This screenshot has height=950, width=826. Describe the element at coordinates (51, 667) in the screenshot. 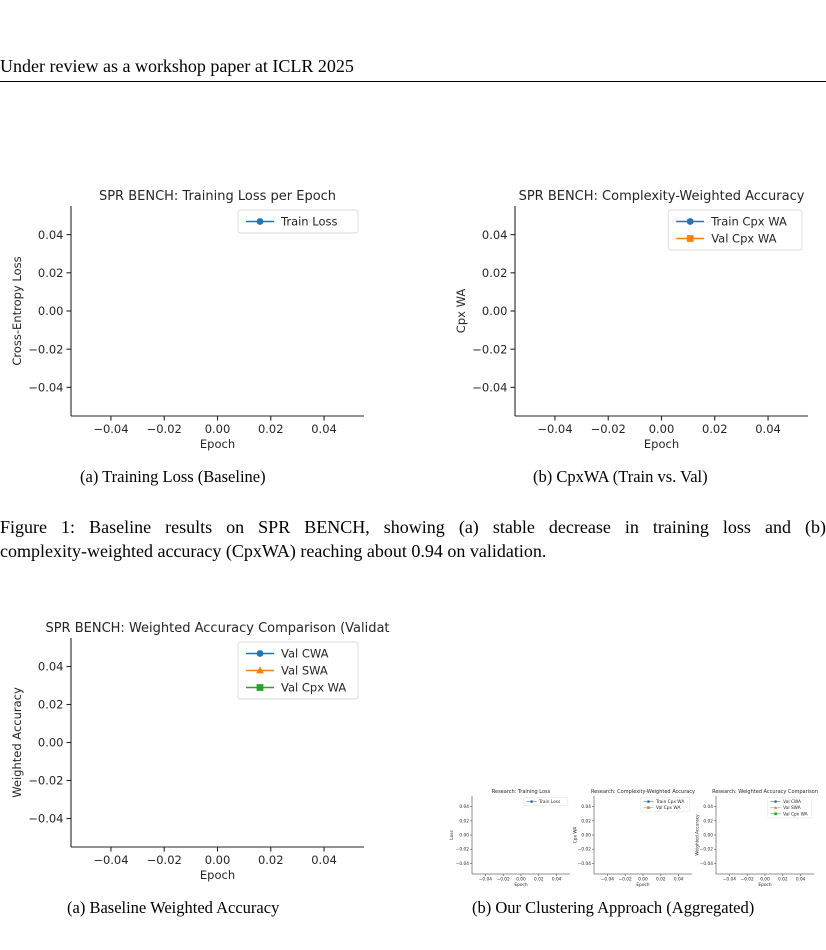

I see `chart-wacc-y-tick-label: 0.04` at that location.